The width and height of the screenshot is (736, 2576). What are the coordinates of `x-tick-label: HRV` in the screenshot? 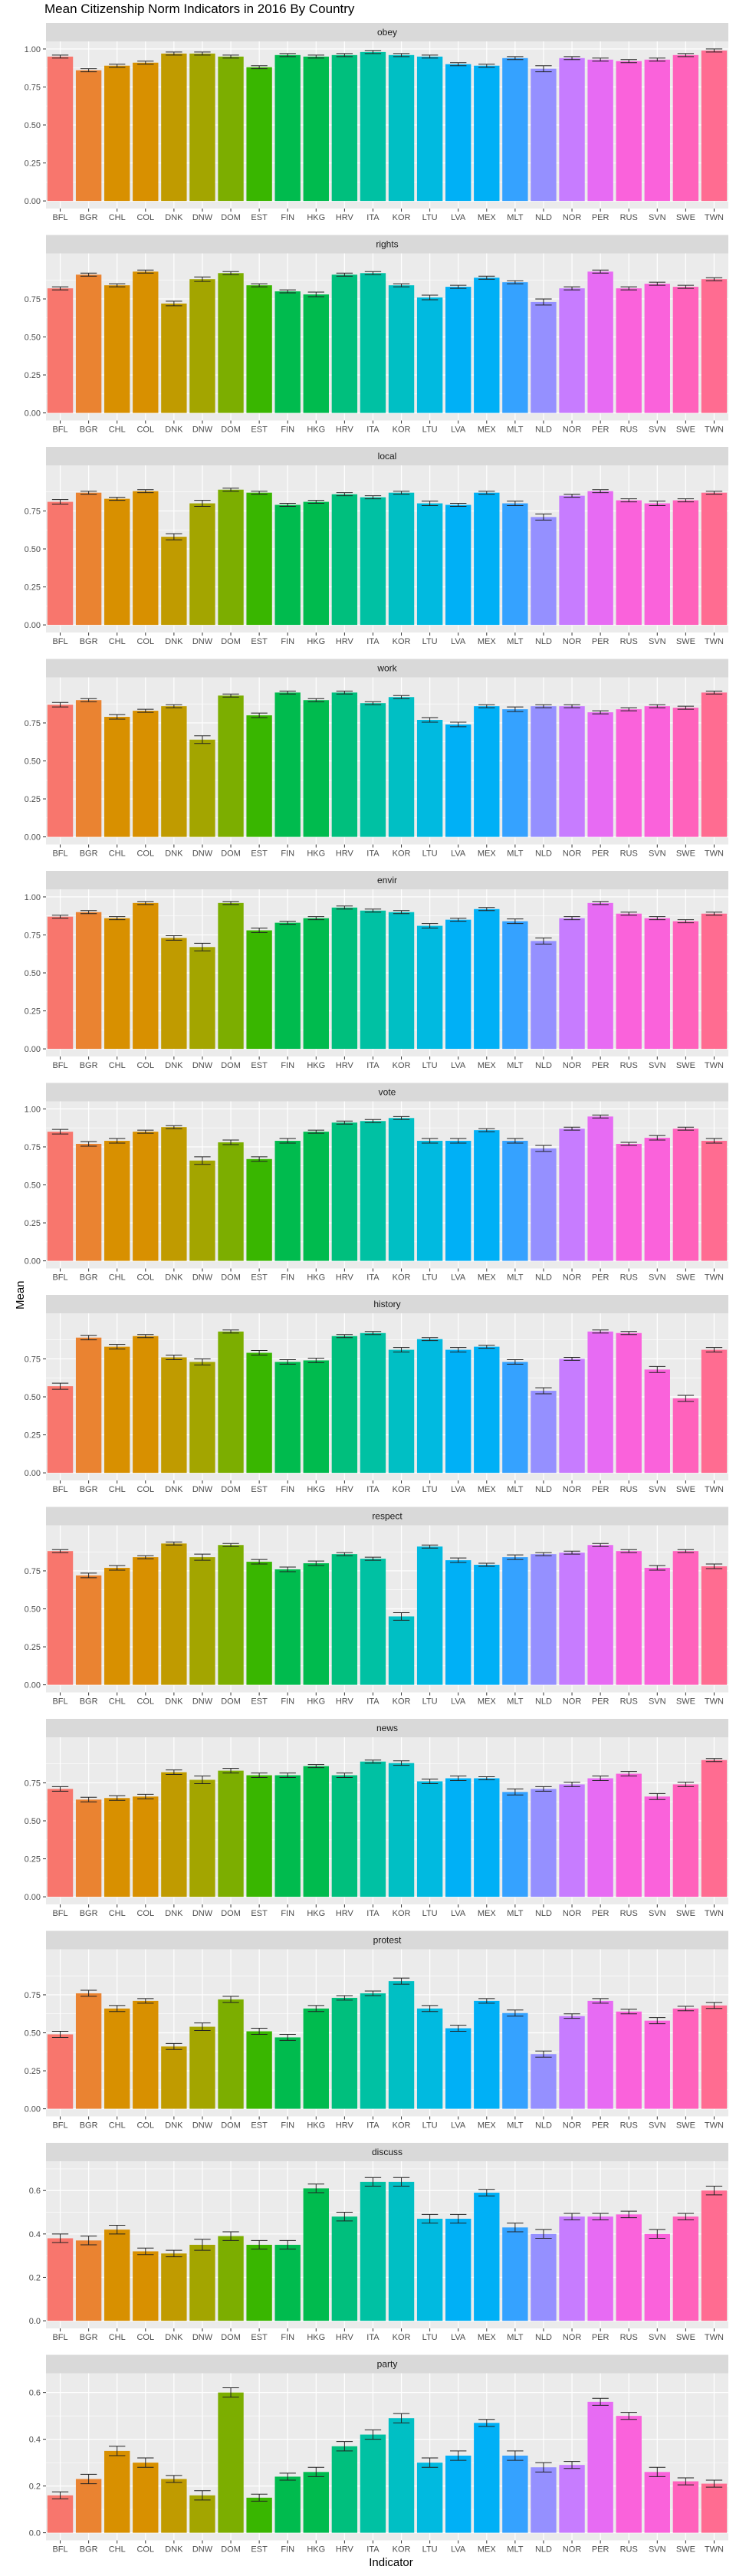 It's located at (345, 430).